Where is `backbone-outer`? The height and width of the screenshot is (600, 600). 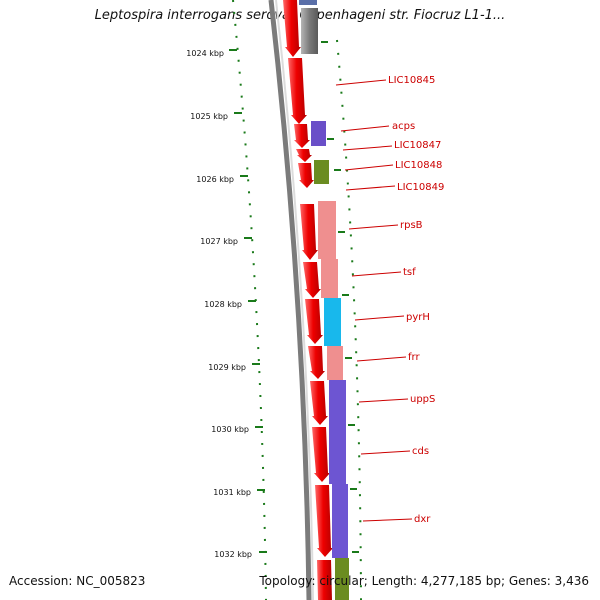 backbone-outer is located at coordinates (290, 300).